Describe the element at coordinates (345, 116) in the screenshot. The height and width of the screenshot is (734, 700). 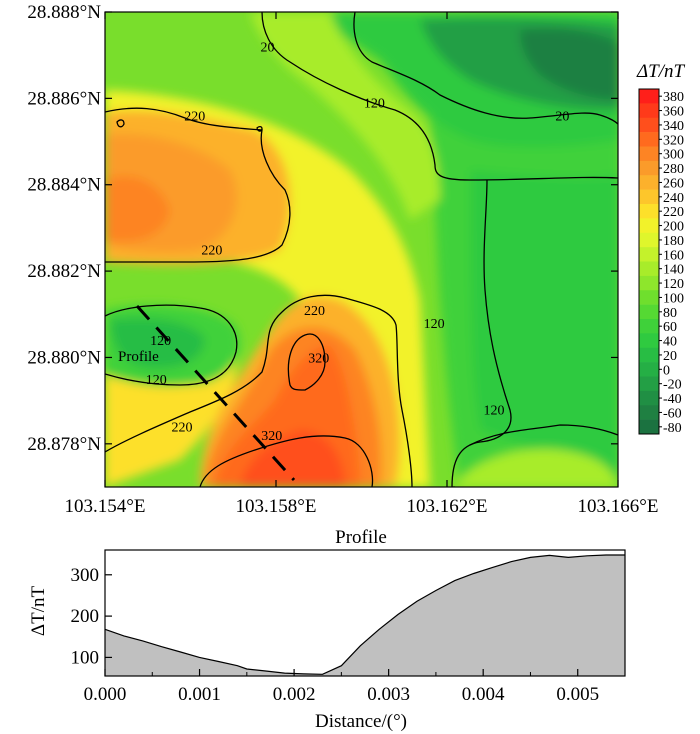
I see `field-lightgreen-north` at that location.